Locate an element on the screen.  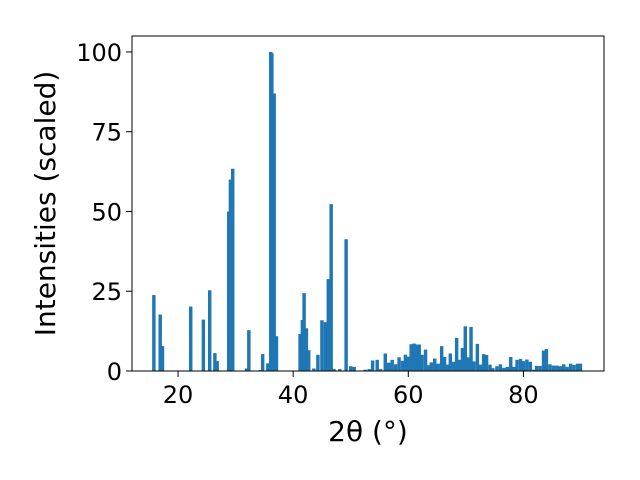
y-tick-label: 50 is located at coordinates (106, 212).